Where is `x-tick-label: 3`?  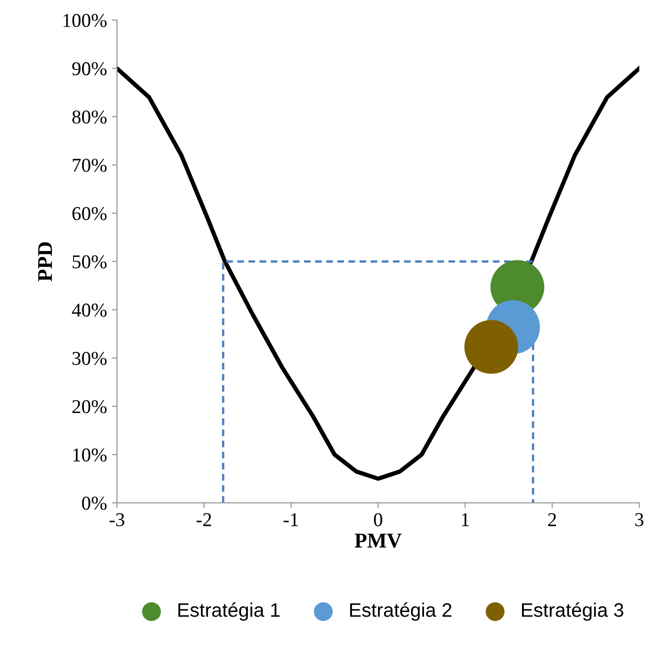
x-tick-label: 3 is located at coordinates (639, 519).